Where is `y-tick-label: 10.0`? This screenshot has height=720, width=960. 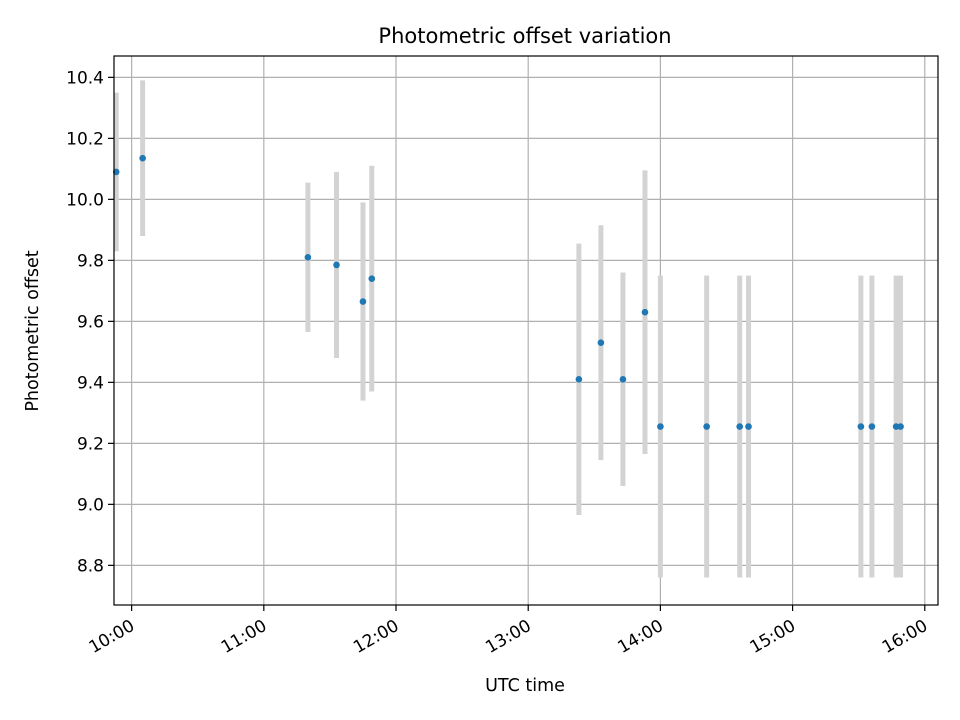 y-tick-label: 10.0 is located at coordinates (85, 200).